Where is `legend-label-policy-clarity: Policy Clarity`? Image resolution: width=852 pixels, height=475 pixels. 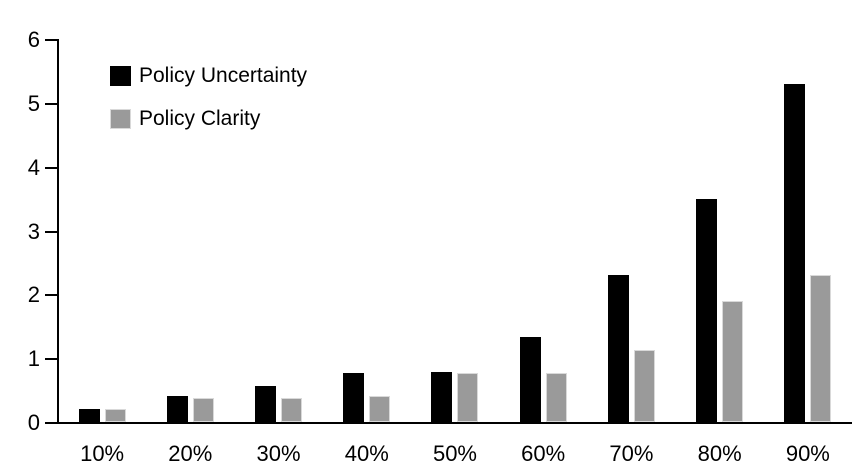
legend-label-policy-clarity: Policy Clarity is located at coordinates (200, 118).